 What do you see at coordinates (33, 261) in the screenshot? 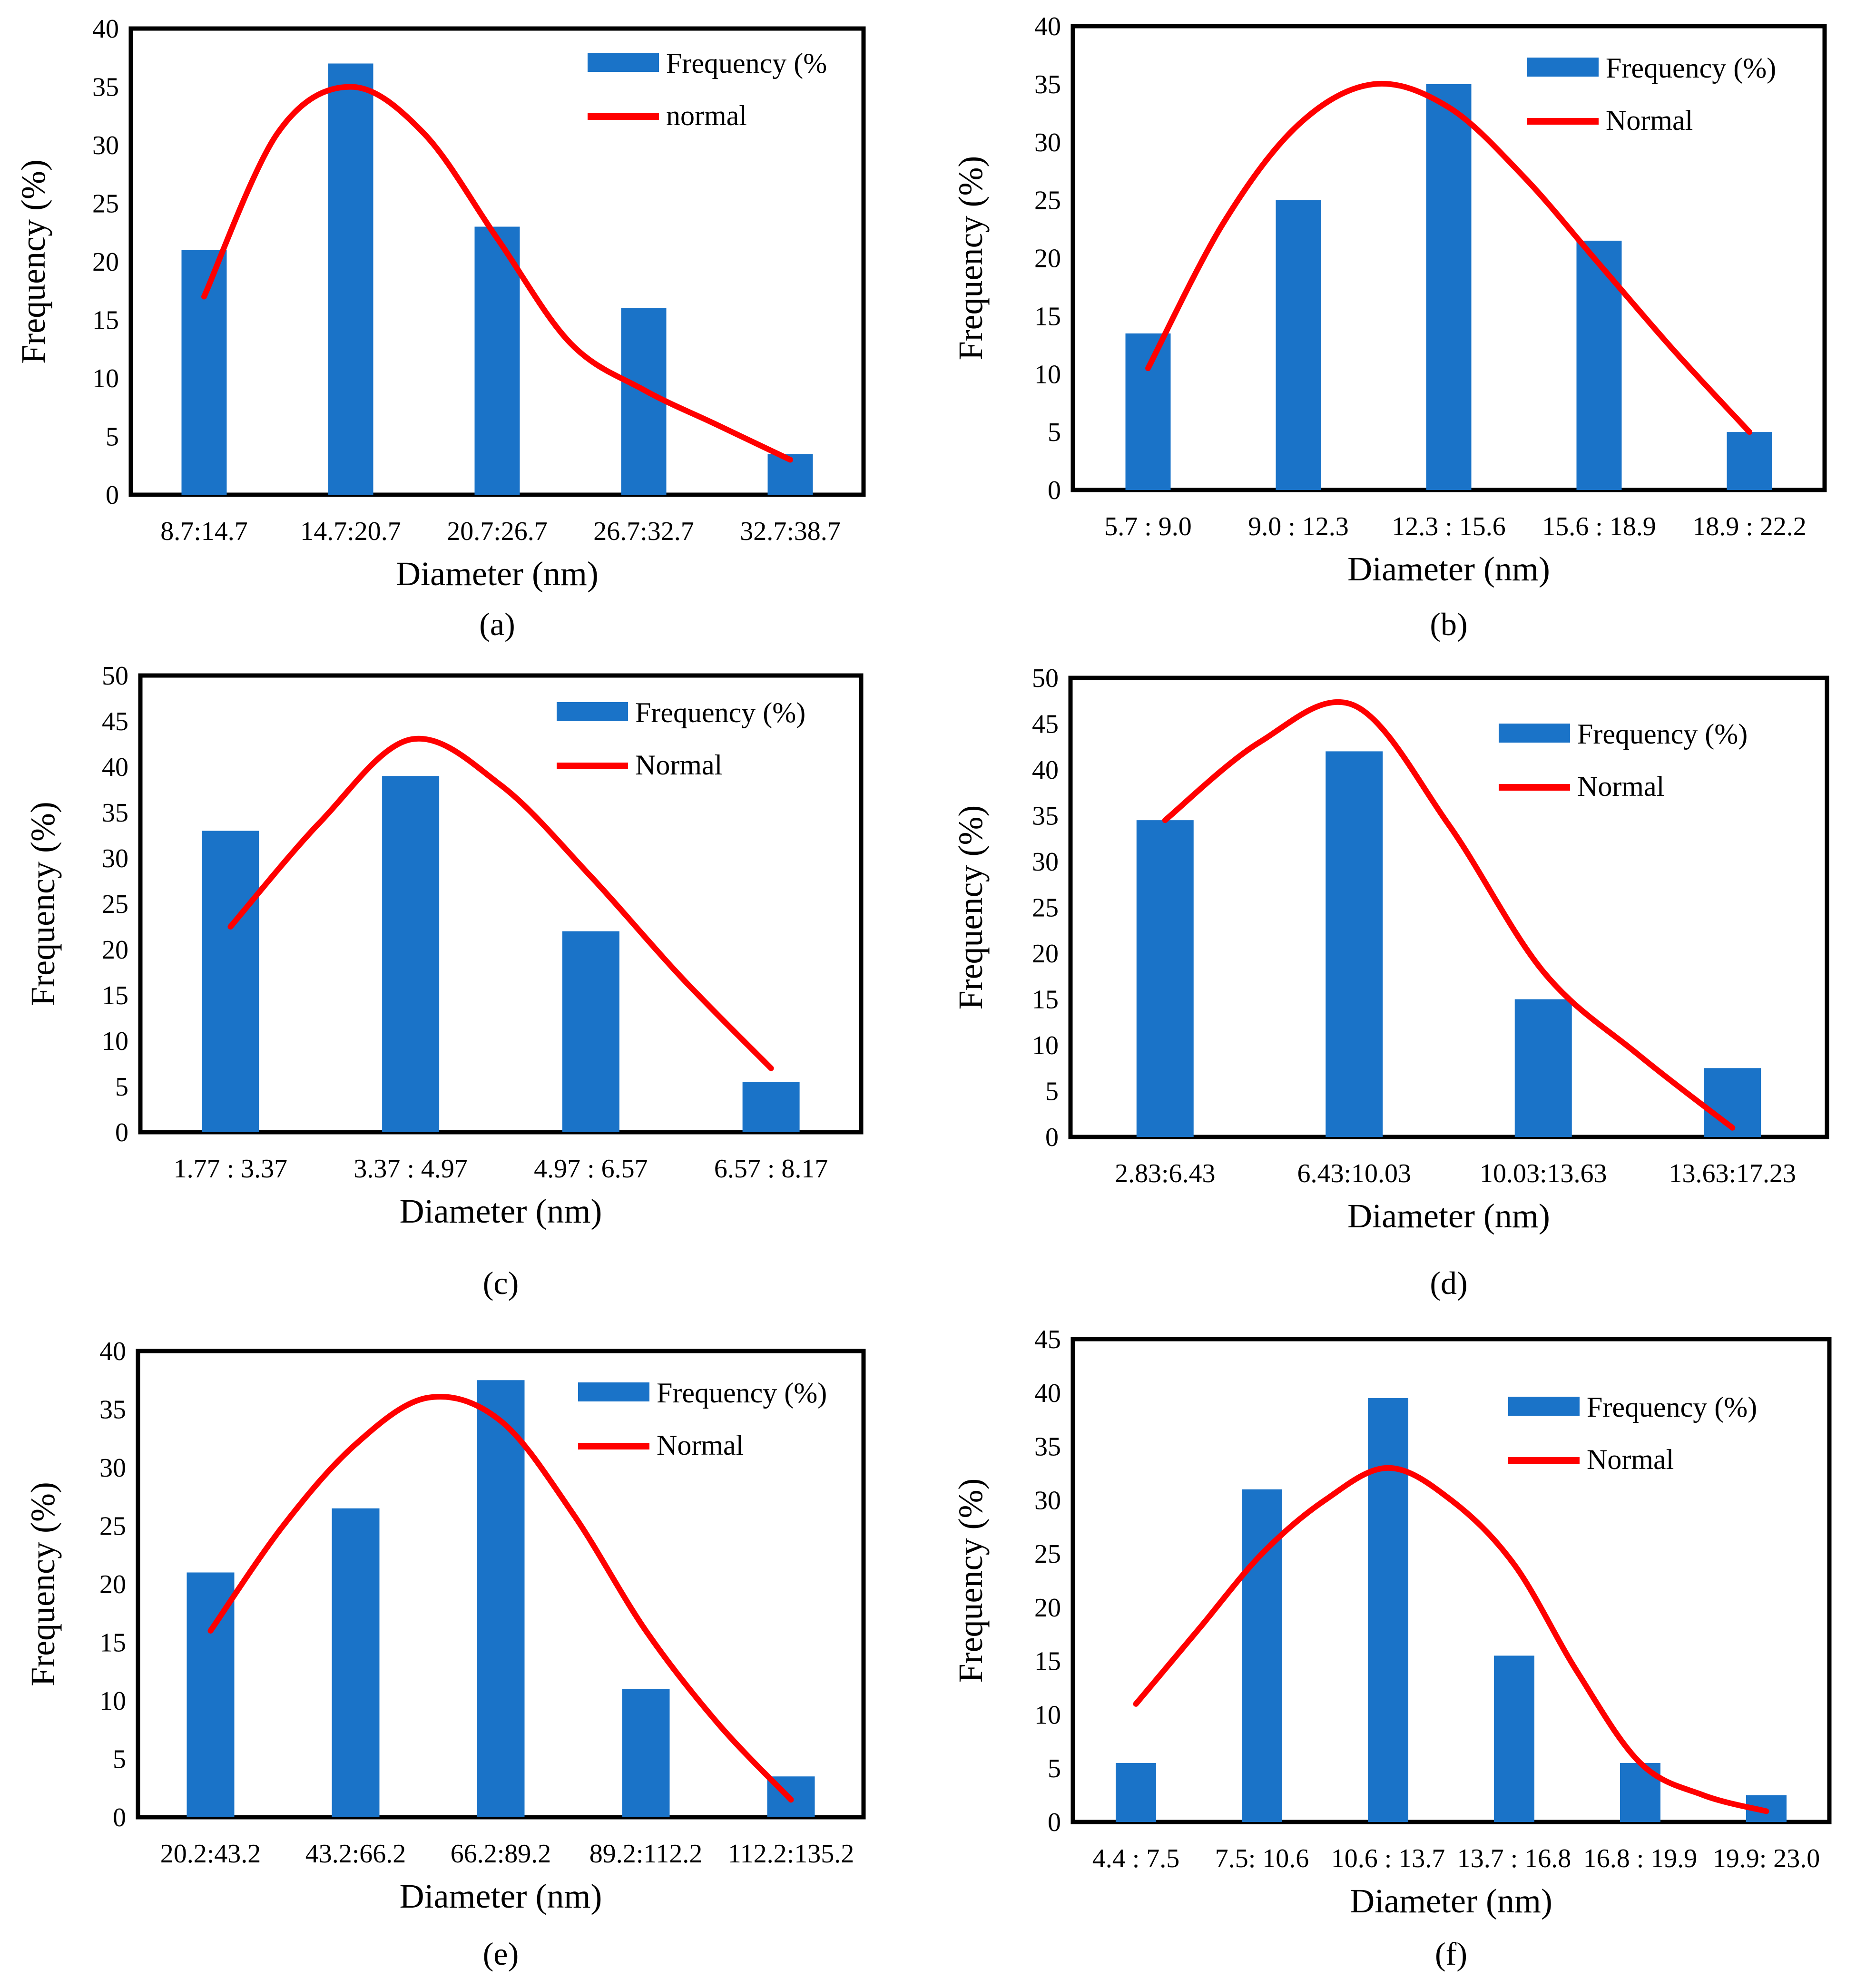
I see `y-axis-title: Frequency (%)` at bounding box center [33, 261].